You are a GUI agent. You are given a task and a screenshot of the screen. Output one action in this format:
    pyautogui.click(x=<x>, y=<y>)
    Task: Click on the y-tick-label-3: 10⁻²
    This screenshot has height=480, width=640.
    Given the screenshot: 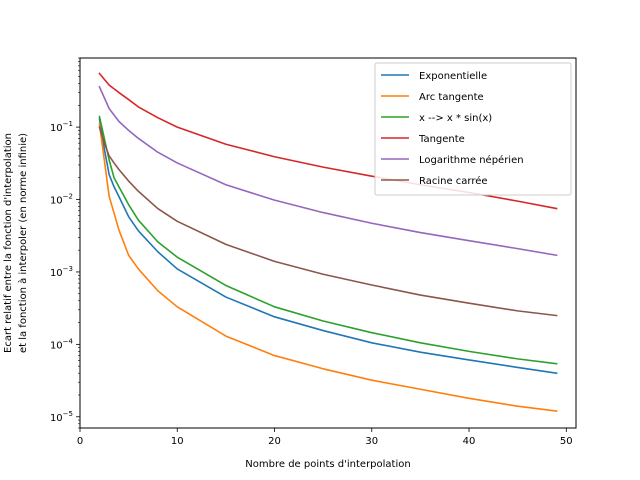 What is the action you would take?
    pyautogui.click(x=61, y=200)
    